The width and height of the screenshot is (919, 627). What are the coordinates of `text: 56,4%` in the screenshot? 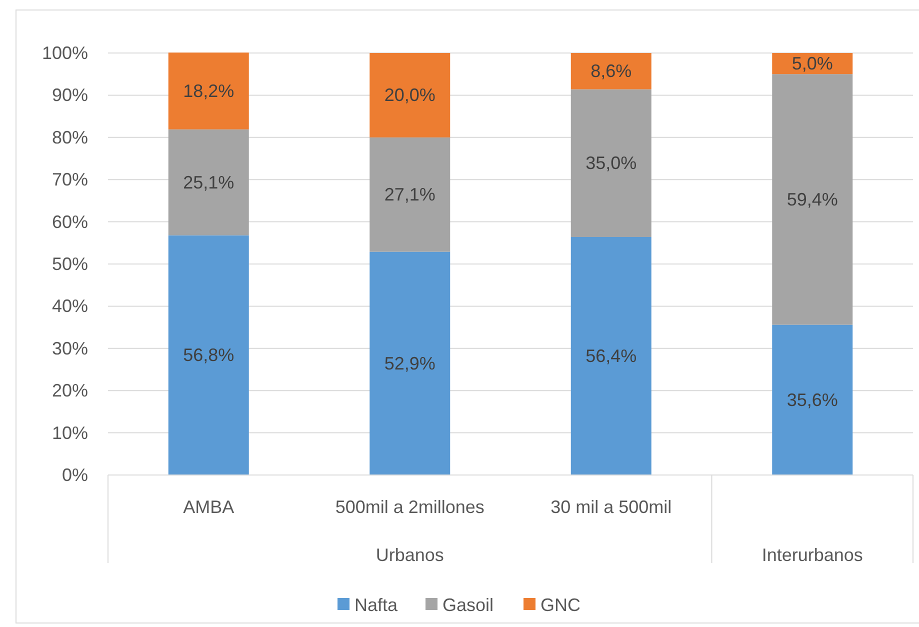 It's located at (611, 356).